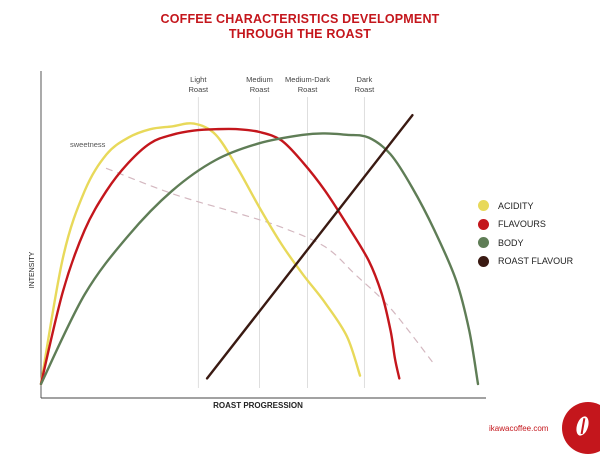  I want to click on legend-swatch-acidity, so click(483, 205).